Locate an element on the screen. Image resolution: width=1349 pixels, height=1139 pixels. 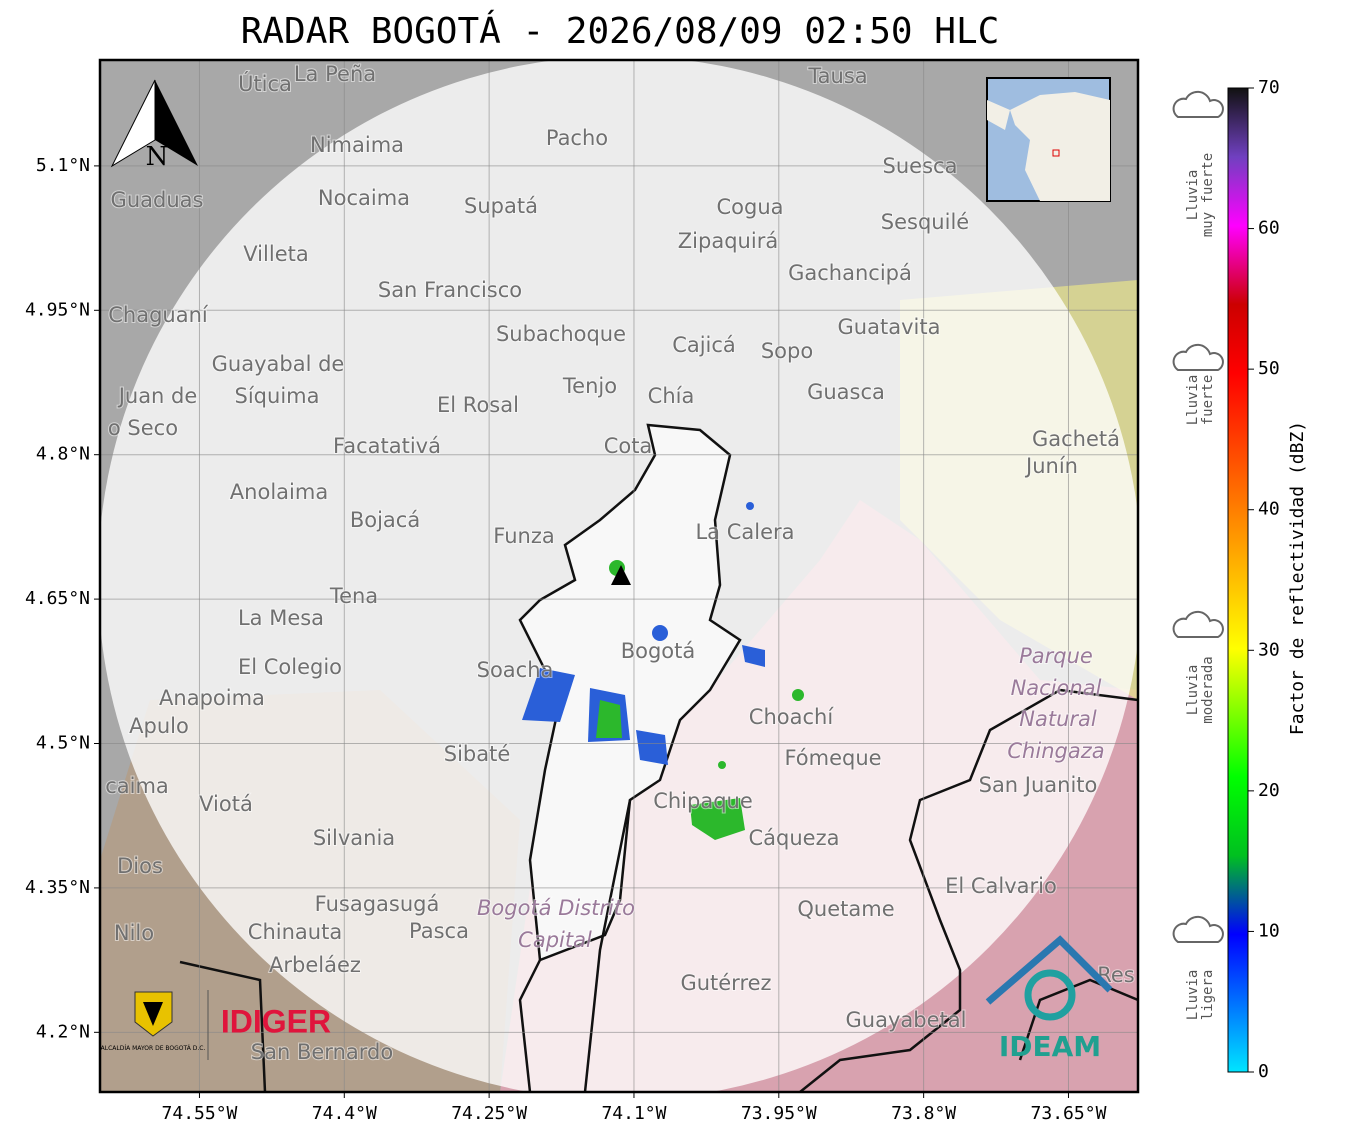
place-label: Villeta is located at coordinates (275, 254).